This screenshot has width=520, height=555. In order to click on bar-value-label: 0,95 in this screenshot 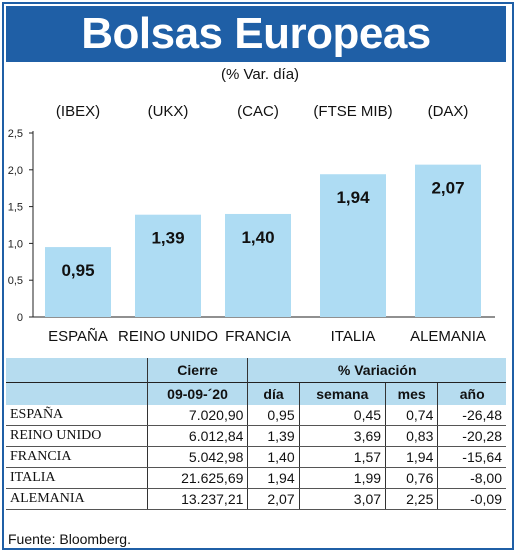, I will do `click(77, 270)`.